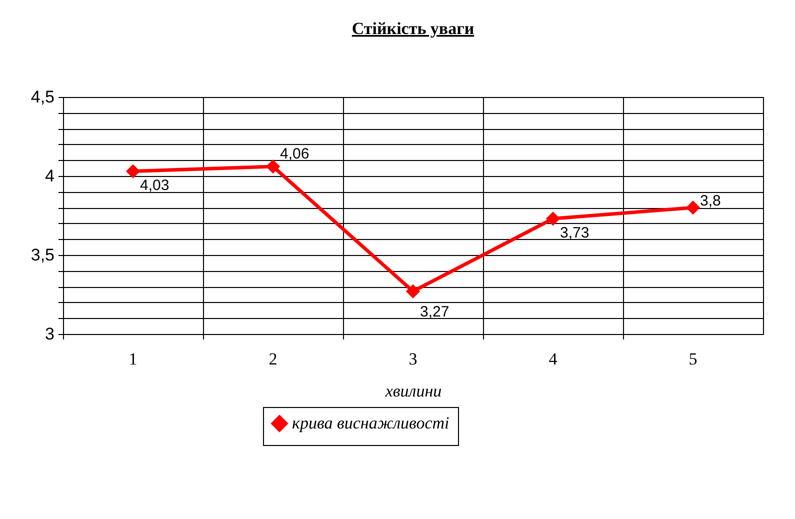  Describe the element at coordinates (295, 153) in the screenshot. I see `data-label: 4,06` at that location.